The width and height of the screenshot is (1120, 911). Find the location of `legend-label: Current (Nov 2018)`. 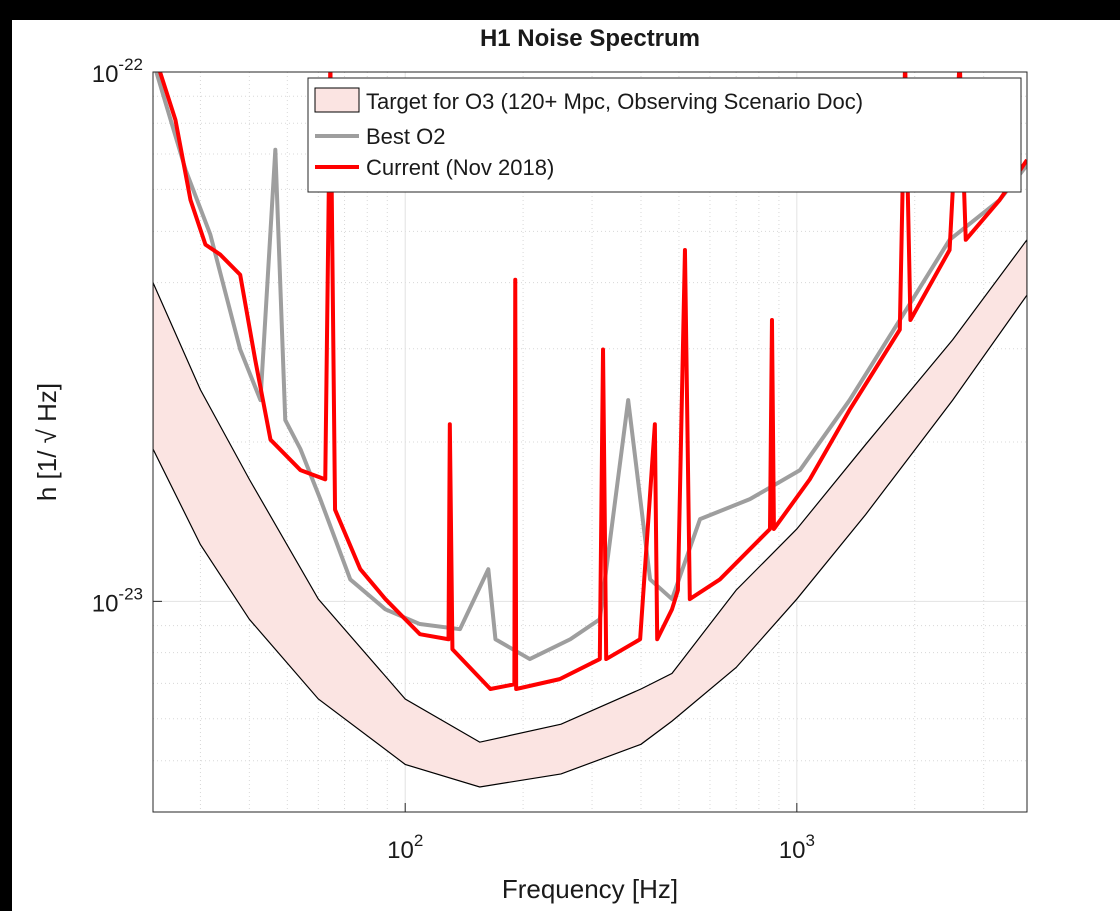

legend-label: Current (Nov 2018) is located at coordinates (460, 167).